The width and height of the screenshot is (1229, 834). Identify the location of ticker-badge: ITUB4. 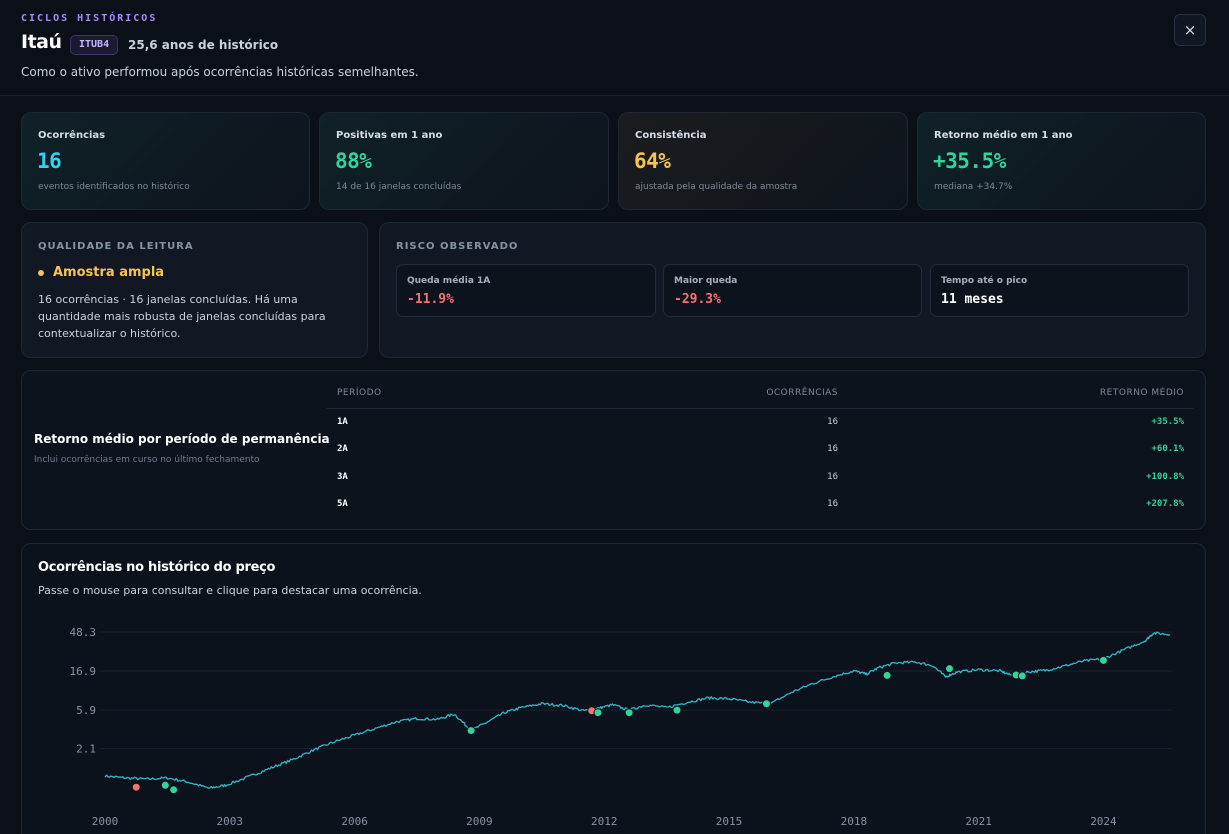
(94, 45).